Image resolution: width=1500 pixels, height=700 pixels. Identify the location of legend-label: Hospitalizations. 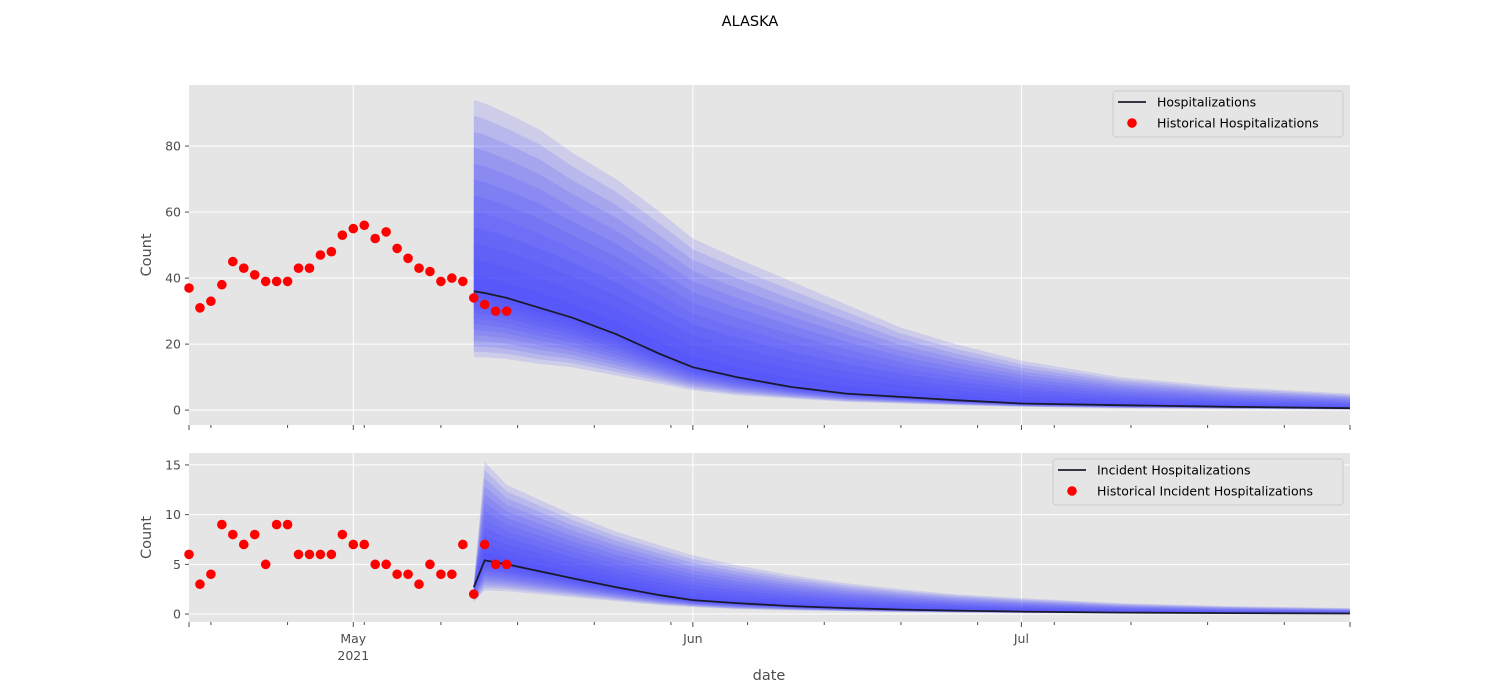
(1206, 102).